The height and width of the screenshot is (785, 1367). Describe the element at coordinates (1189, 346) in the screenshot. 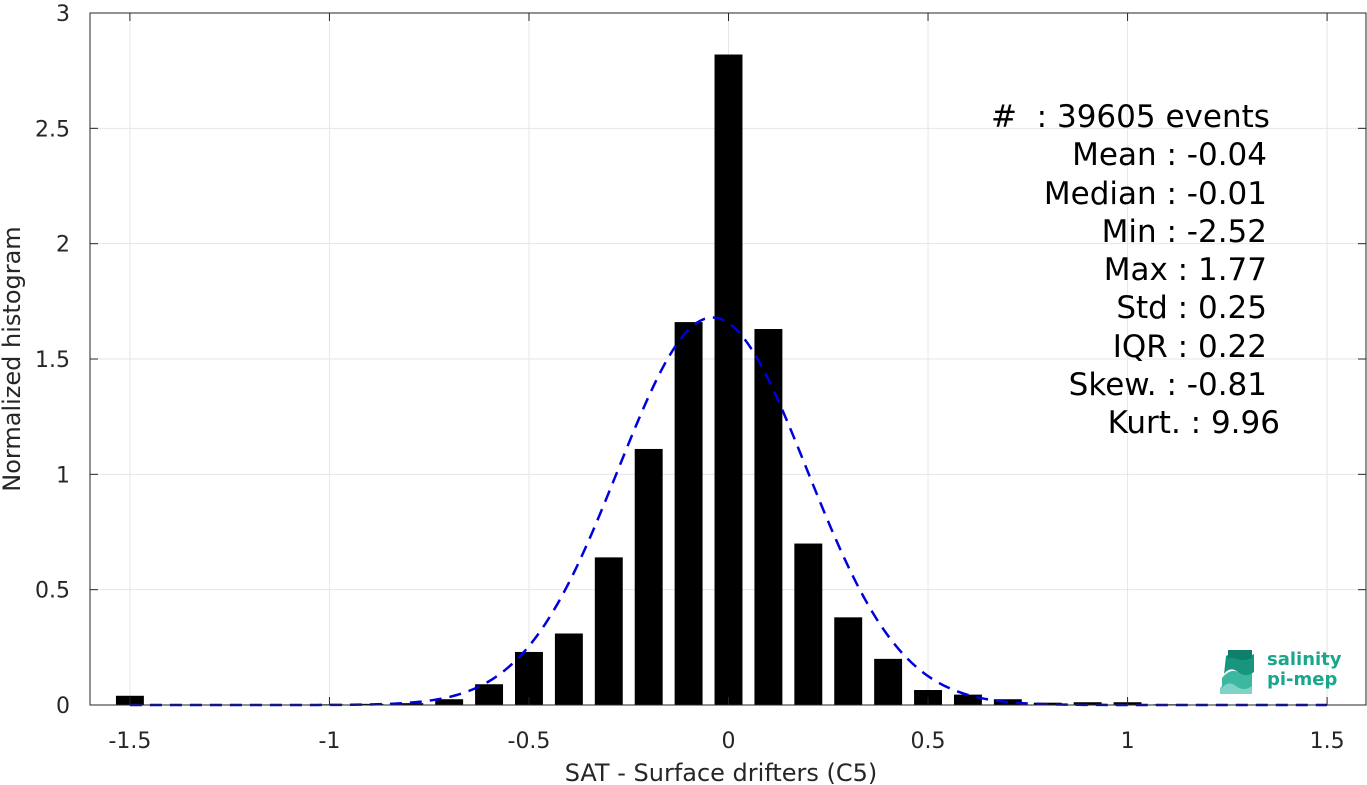

I see `stat-line: IQR : 0.22` at that location.